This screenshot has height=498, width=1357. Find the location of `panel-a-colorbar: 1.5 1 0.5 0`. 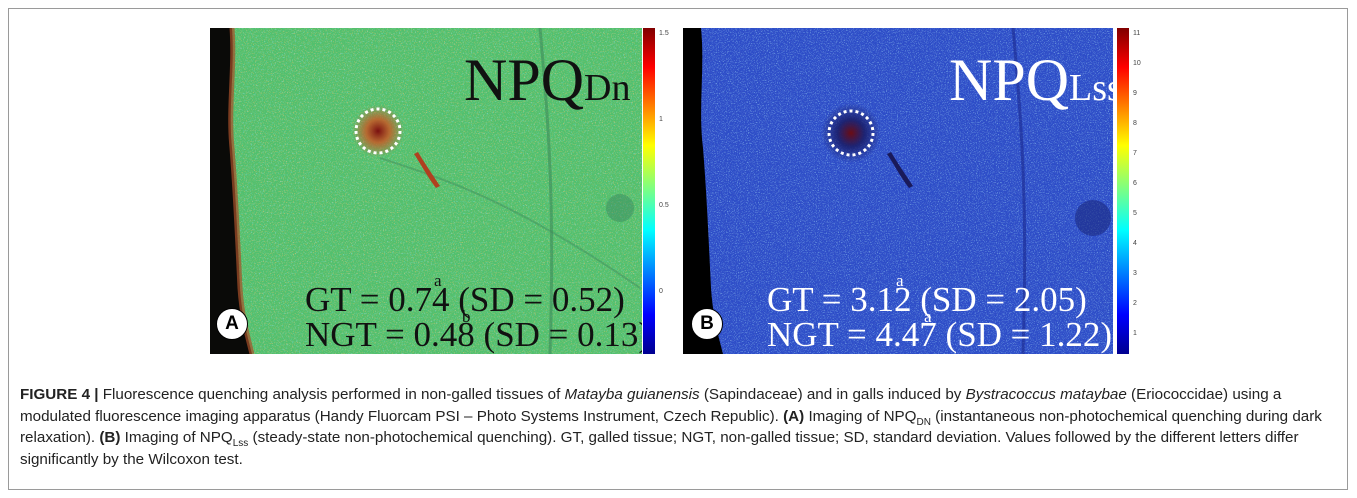

panel-a-colorbar: 1.5 1 0.5 0 is located at coordinates (657, 191).